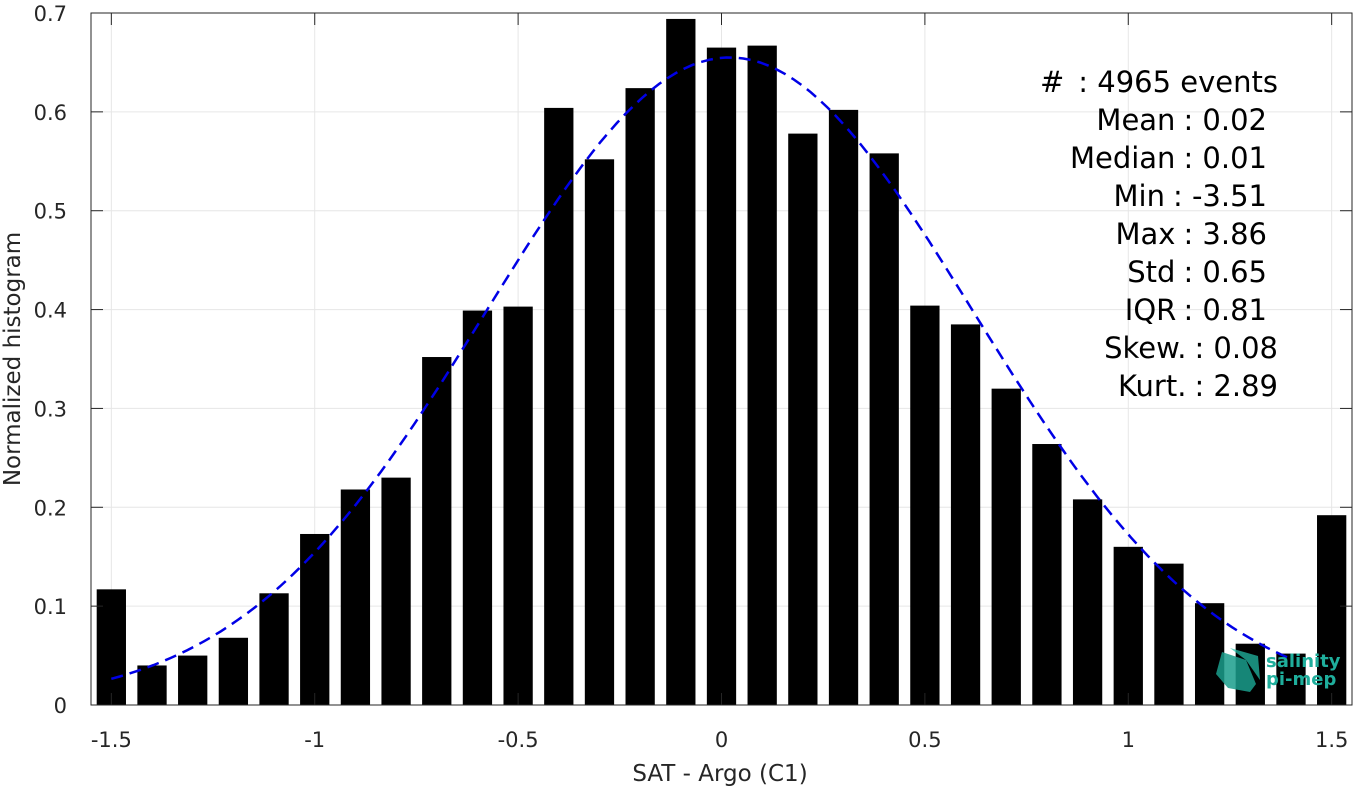  Describe the element at coordinates (1245, 664) in the screenshot. I see `logo-cube-facet` at that location.